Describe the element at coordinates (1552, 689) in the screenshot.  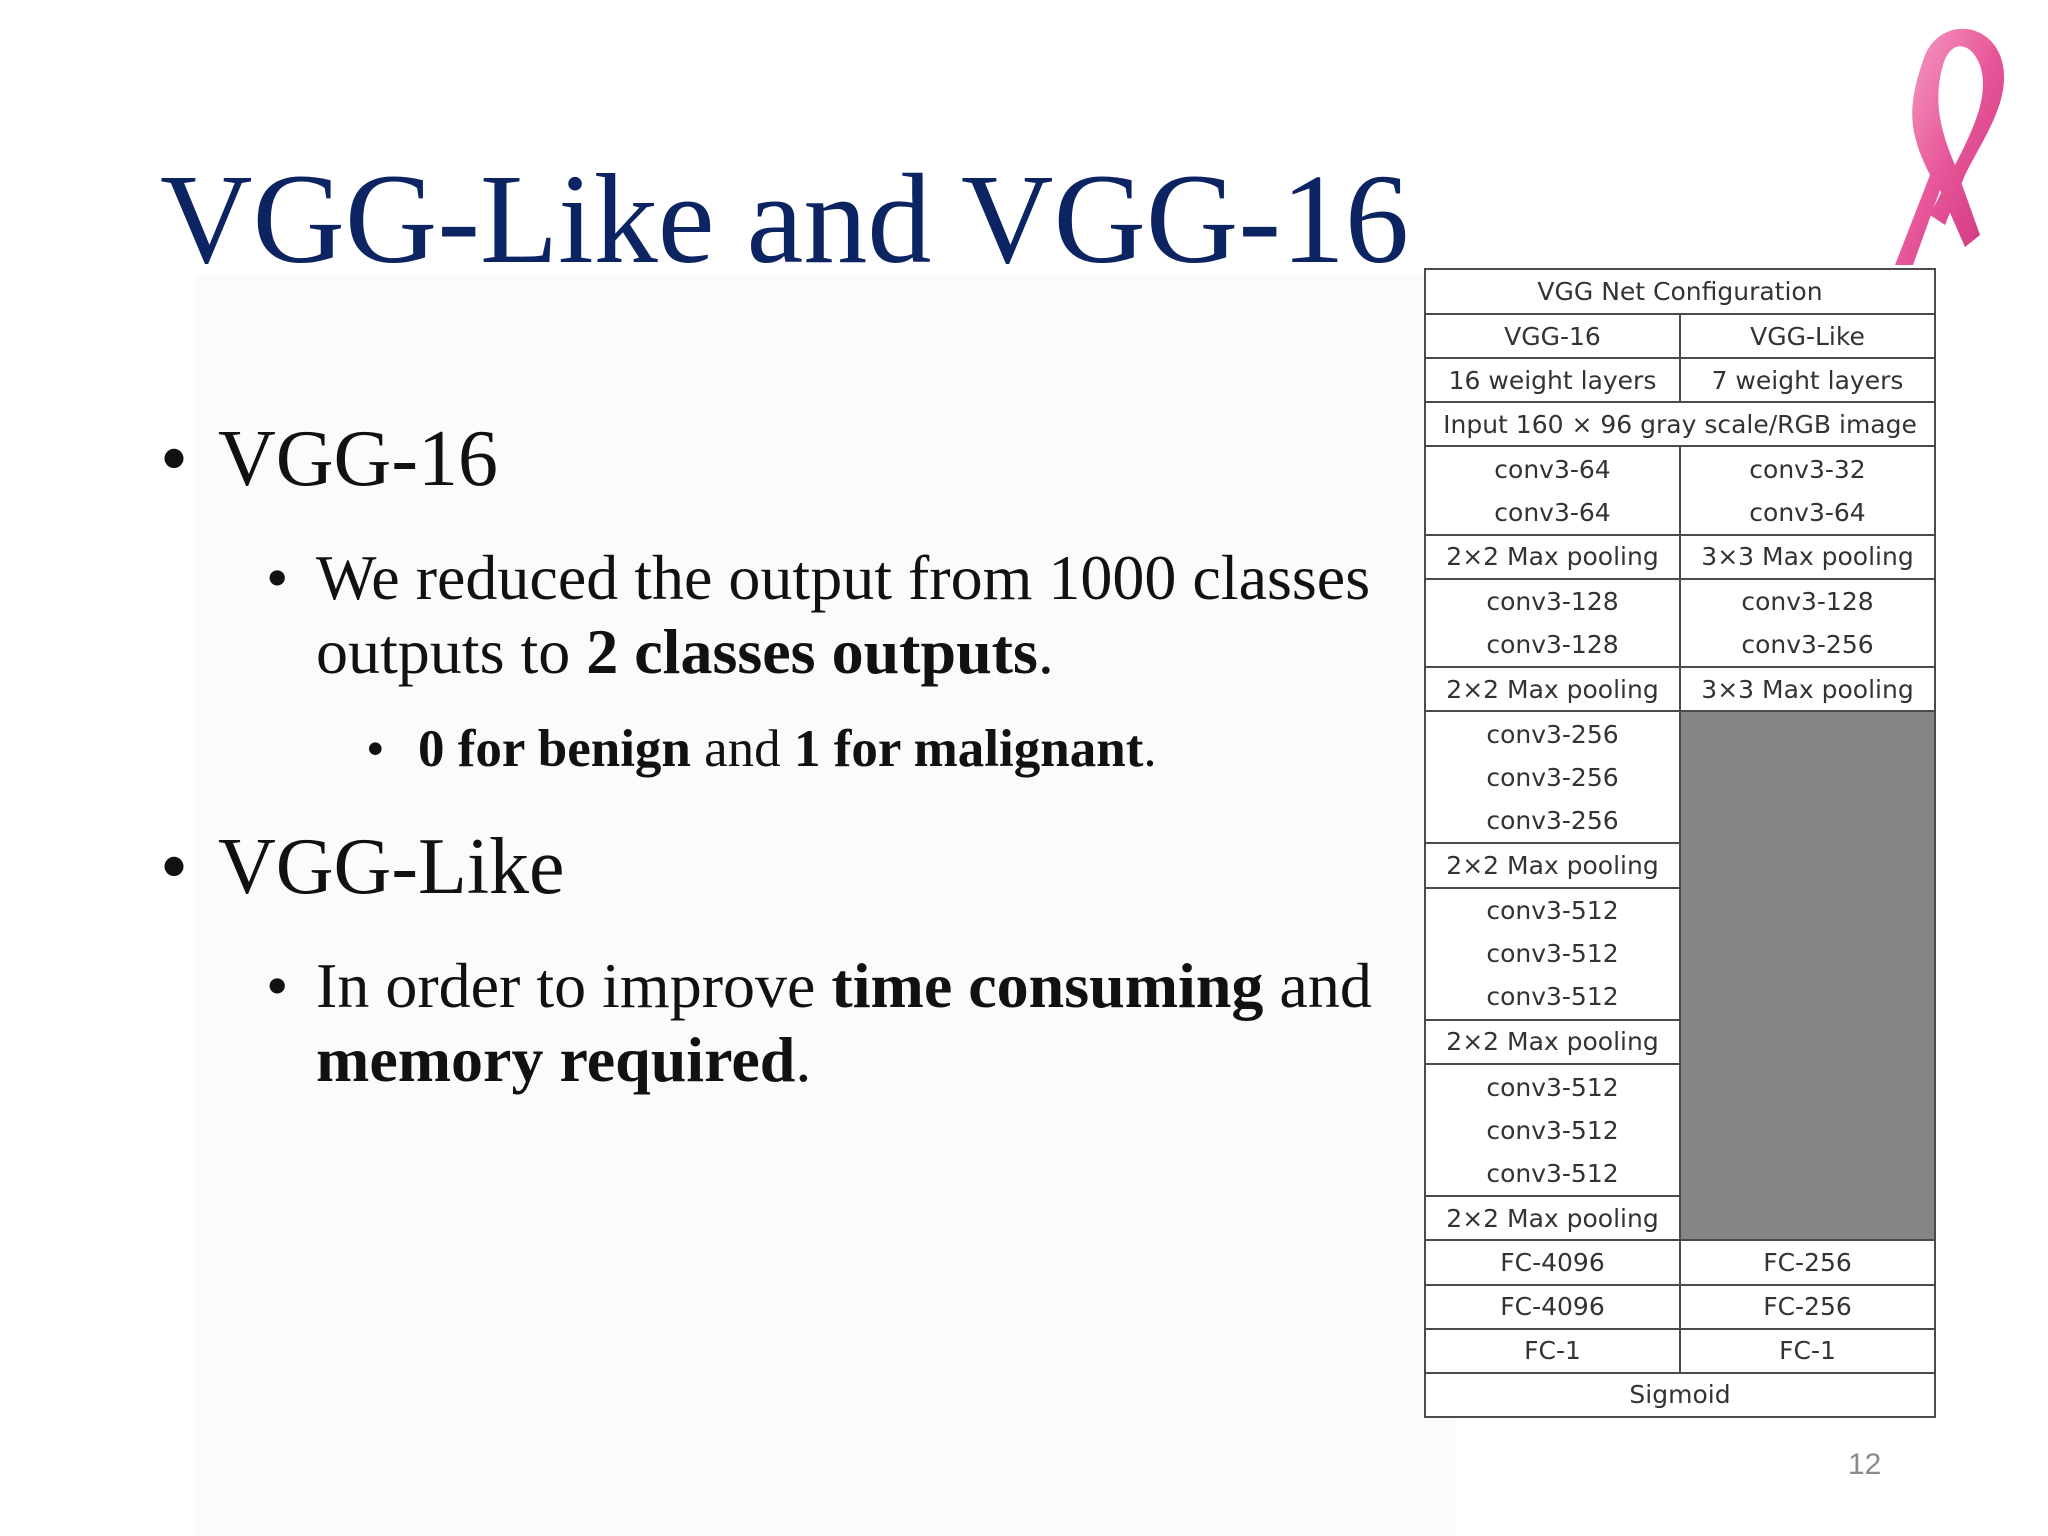
I see `vgg16-pool2: 2×2 Max pooling` at that location.